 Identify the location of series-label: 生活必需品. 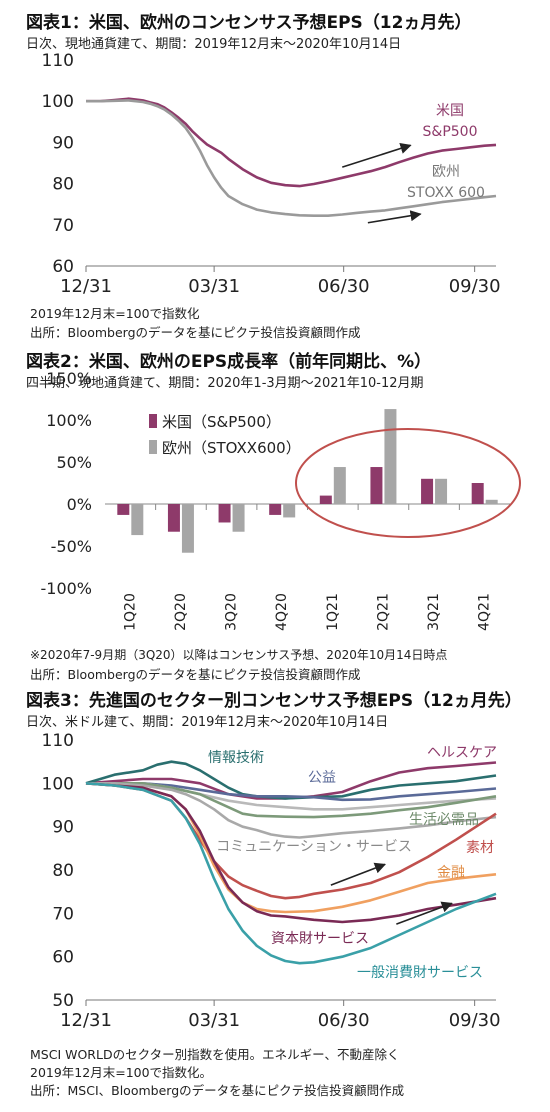
(444, 820).